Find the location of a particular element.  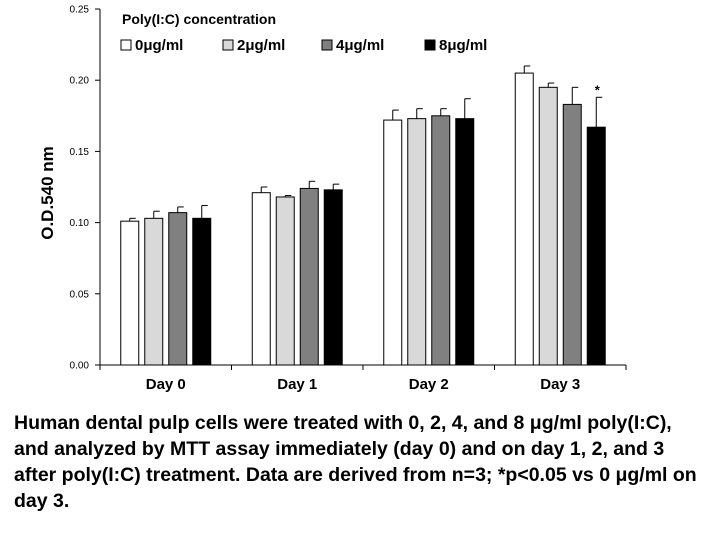

y-tick-label: 0.05 is located at coordinates (80, 294).